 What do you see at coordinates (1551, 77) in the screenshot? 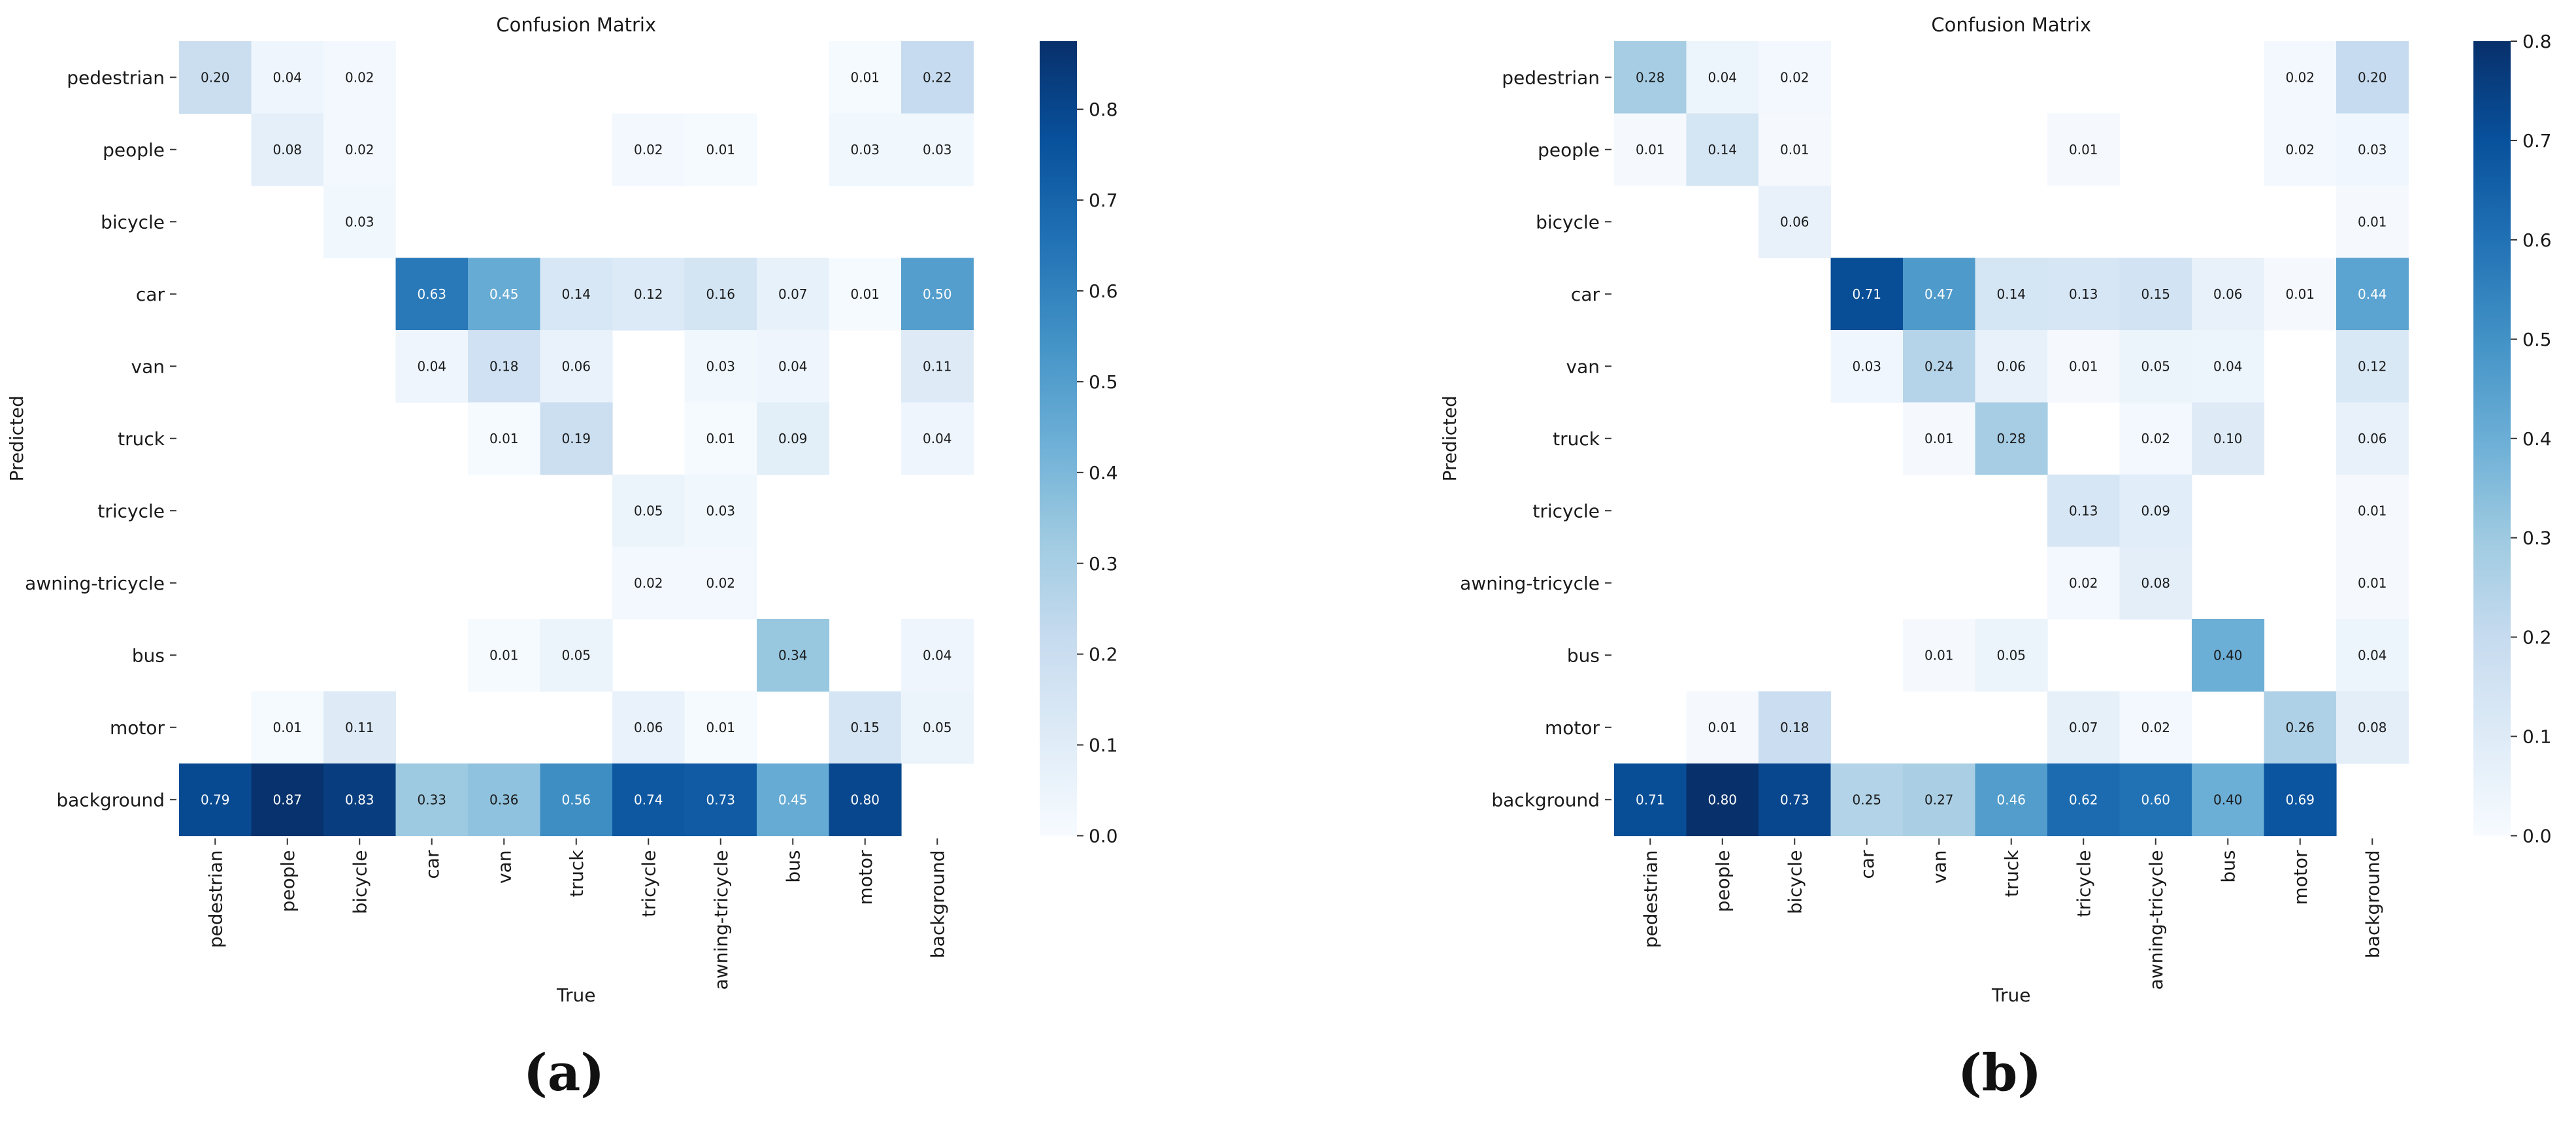
I see `y-tick-label: pedestrian` at bounding box center [1551, 77].